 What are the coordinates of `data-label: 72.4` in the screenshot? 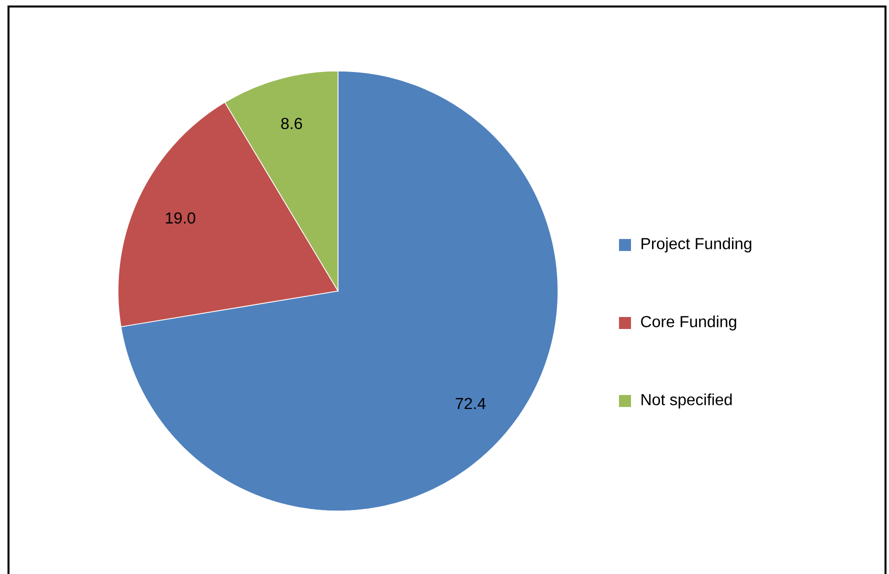 It's located at (471, 404).